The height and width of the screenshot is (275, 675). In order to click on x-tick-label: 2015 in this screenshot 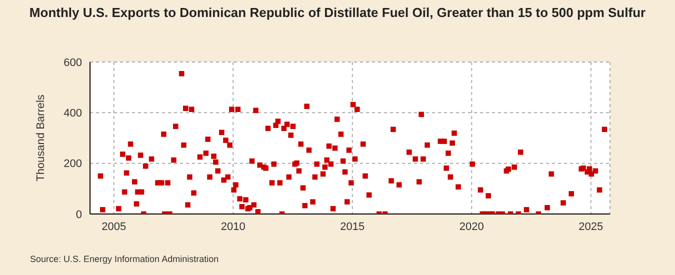, I will do `click(352, 226)`.